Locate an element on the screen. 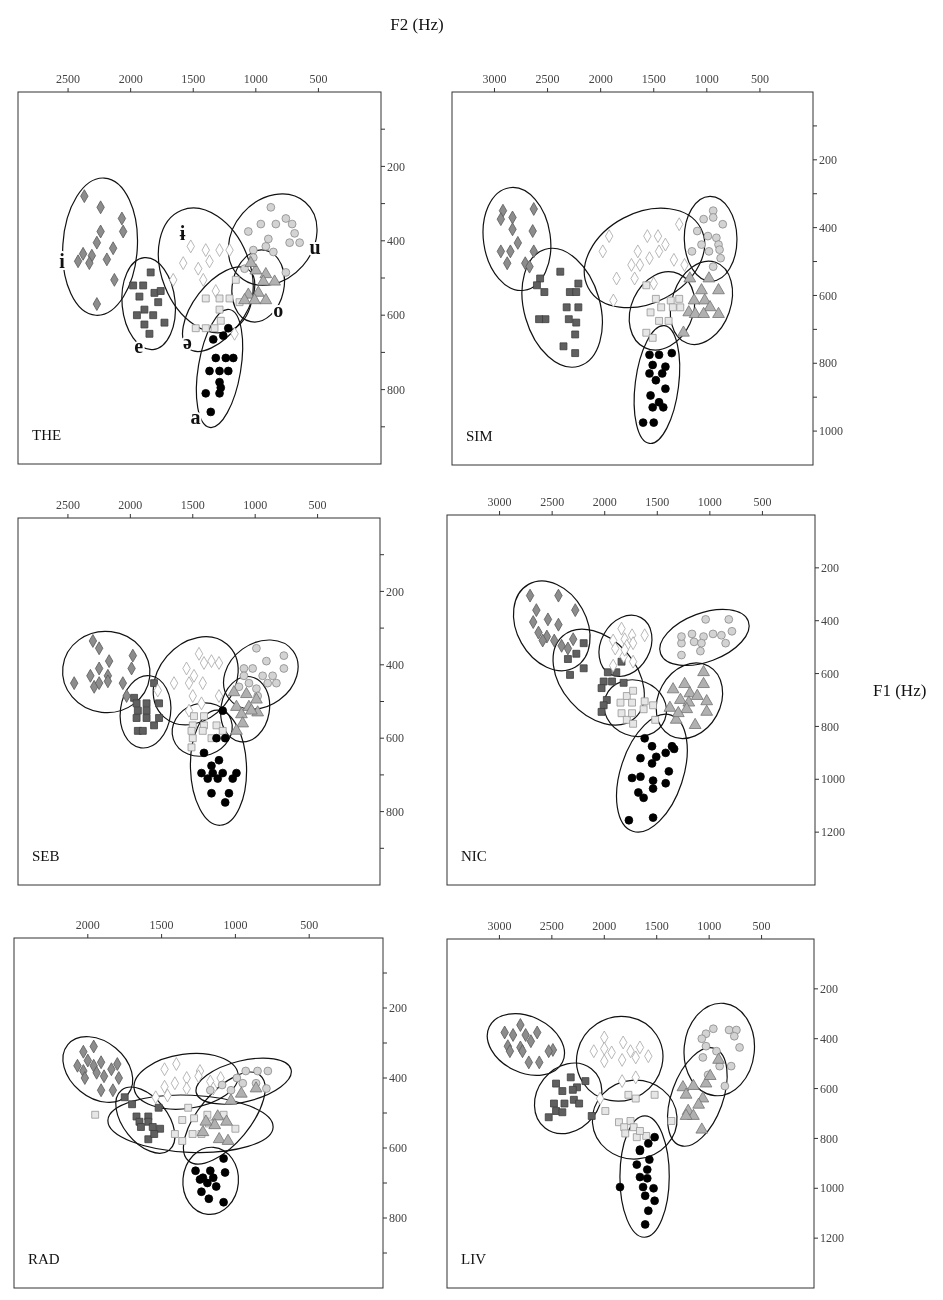 The height and width of the screenshot is (1300, 943). text: SIM is located at coordinates (479, 436).